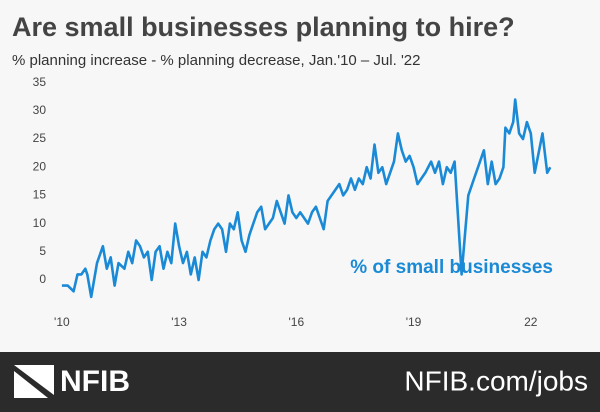 The width and height of the screenshot is (600, 412). I want to click on y-tick-label: 10, so click(40, 223).